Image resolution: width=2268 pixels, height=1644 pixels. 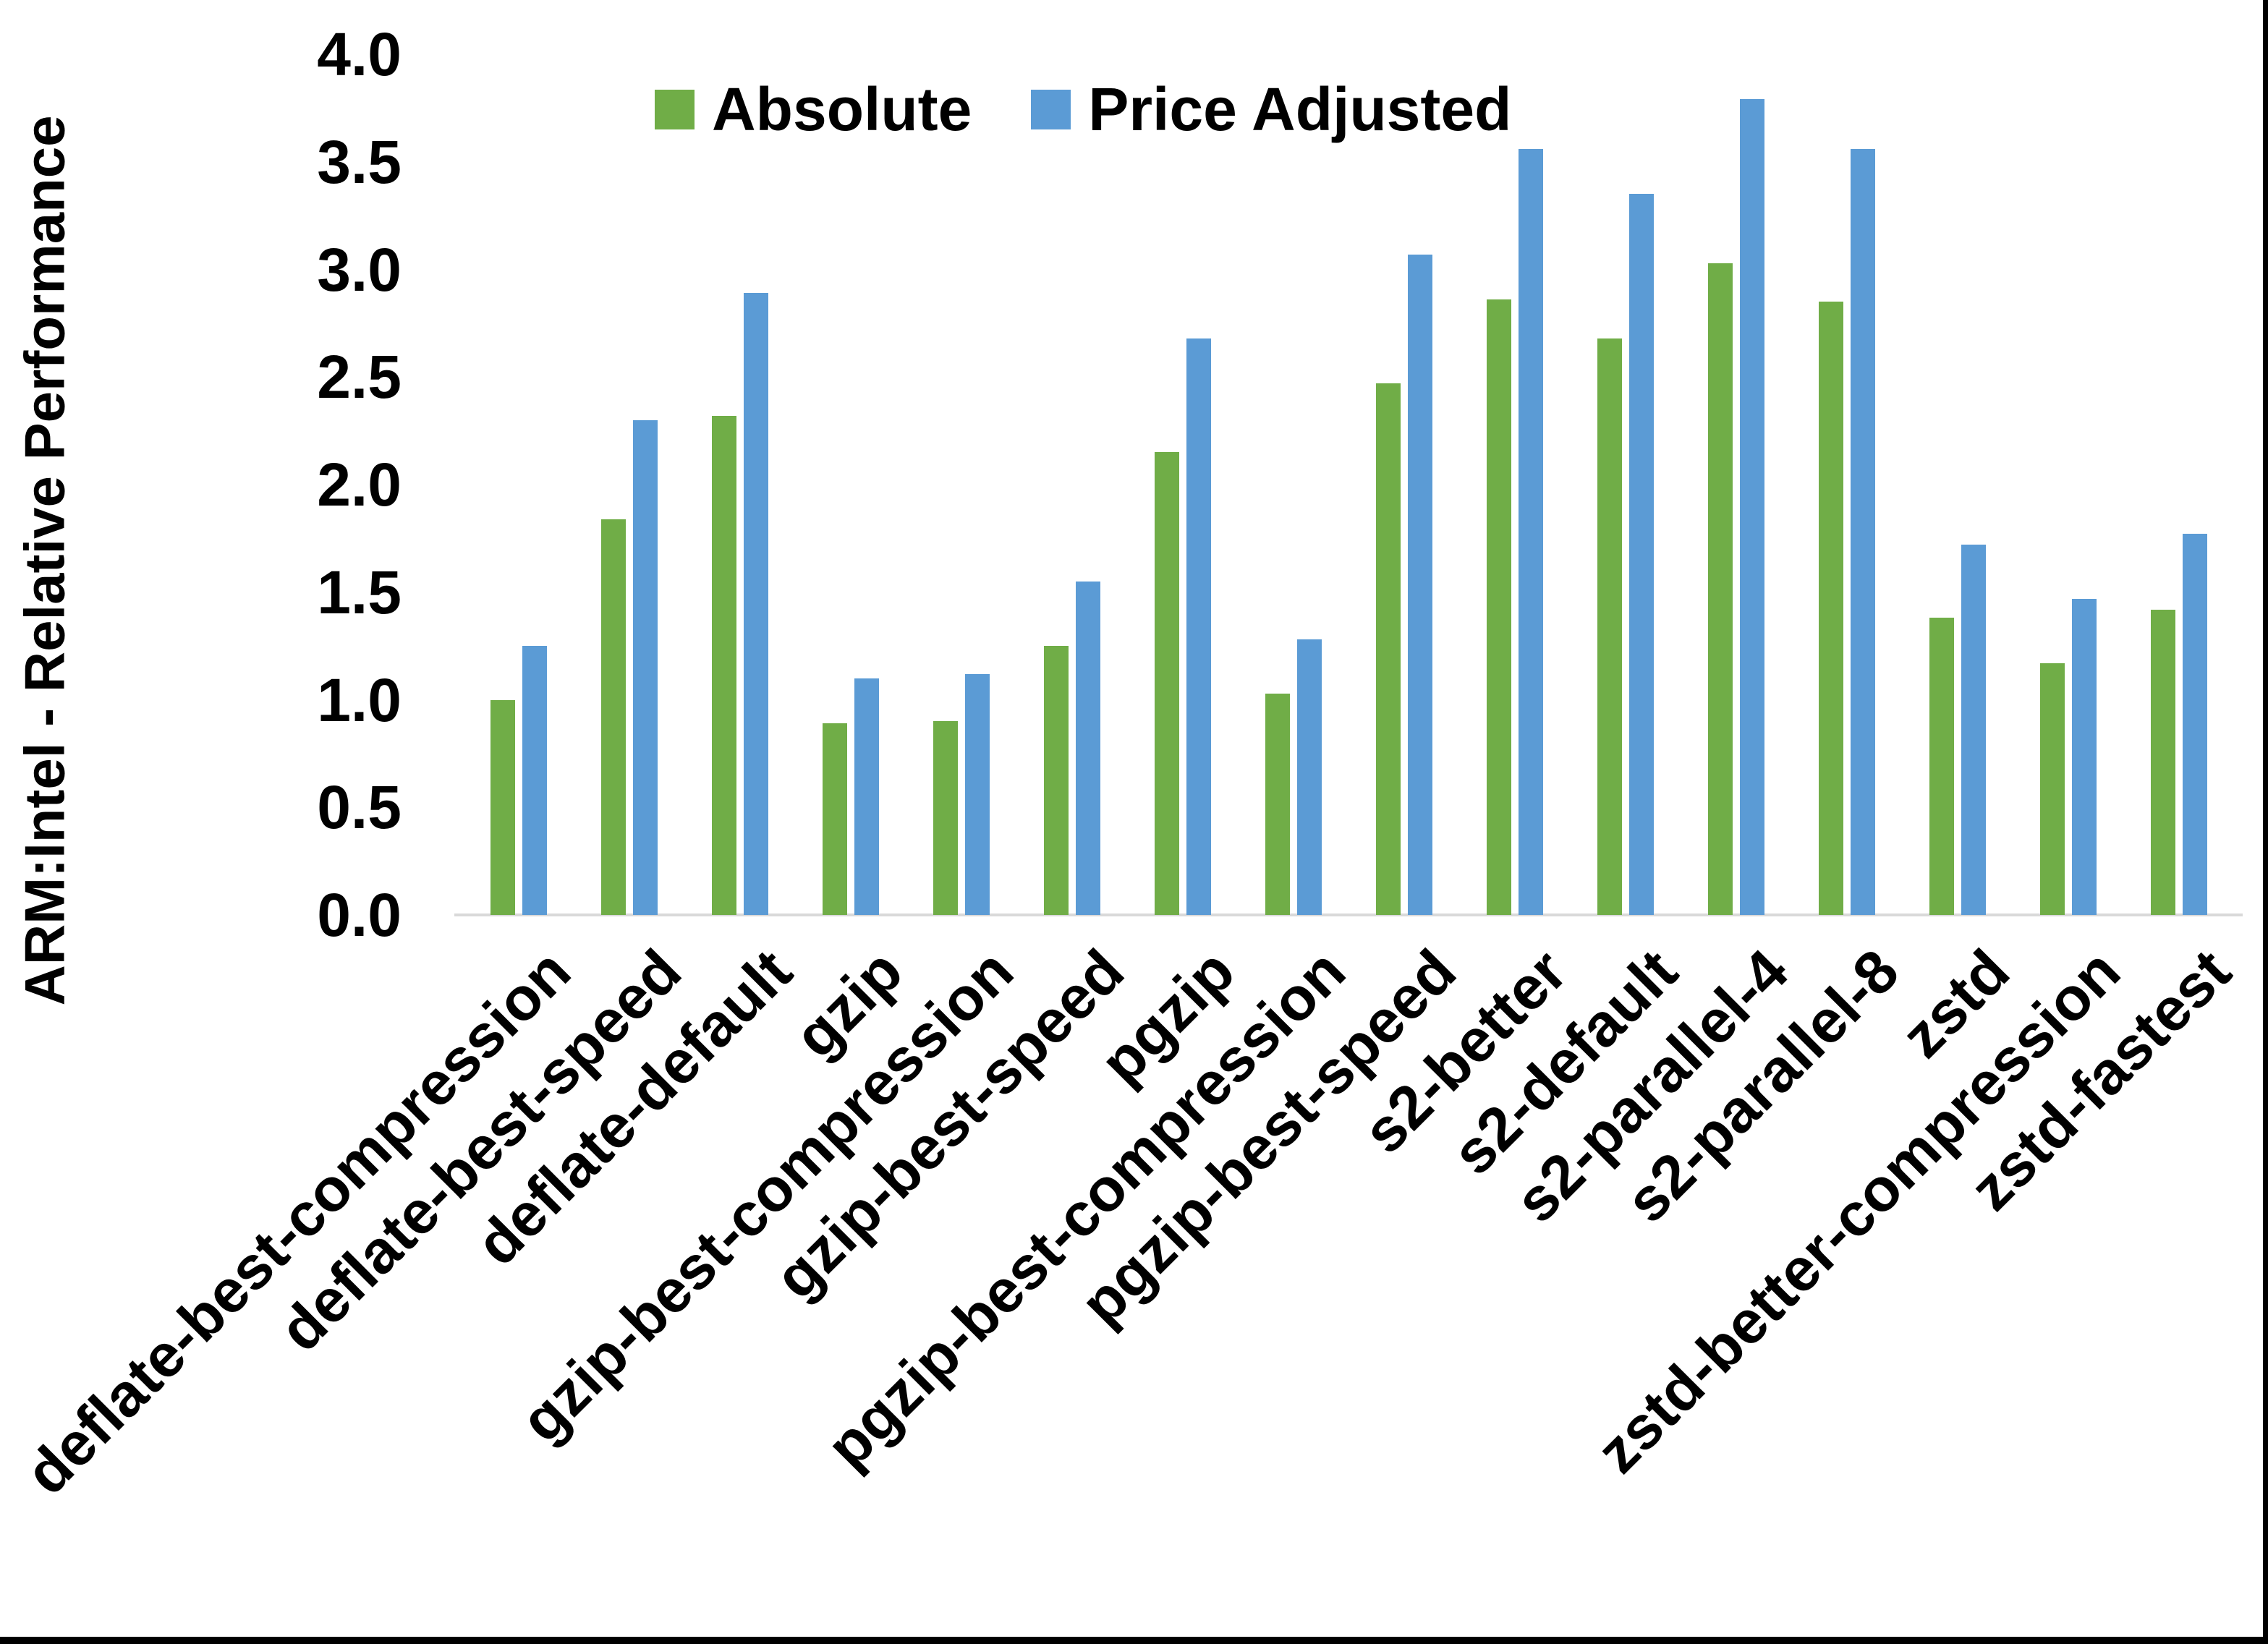 What do you see at coordinates (359, 54) in the screenshot?
I see `y-tick-label: 4.0` at bounding box center [359, 54].